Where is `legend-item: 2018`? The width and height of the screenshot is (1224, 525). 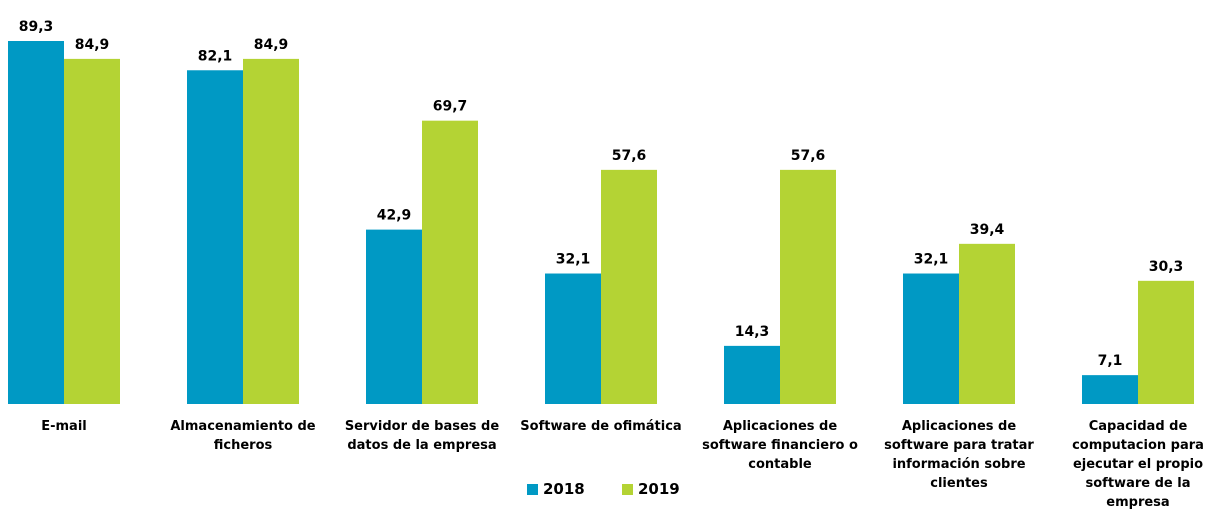 legend-item: 2018 is located at coordinates (556, 489).